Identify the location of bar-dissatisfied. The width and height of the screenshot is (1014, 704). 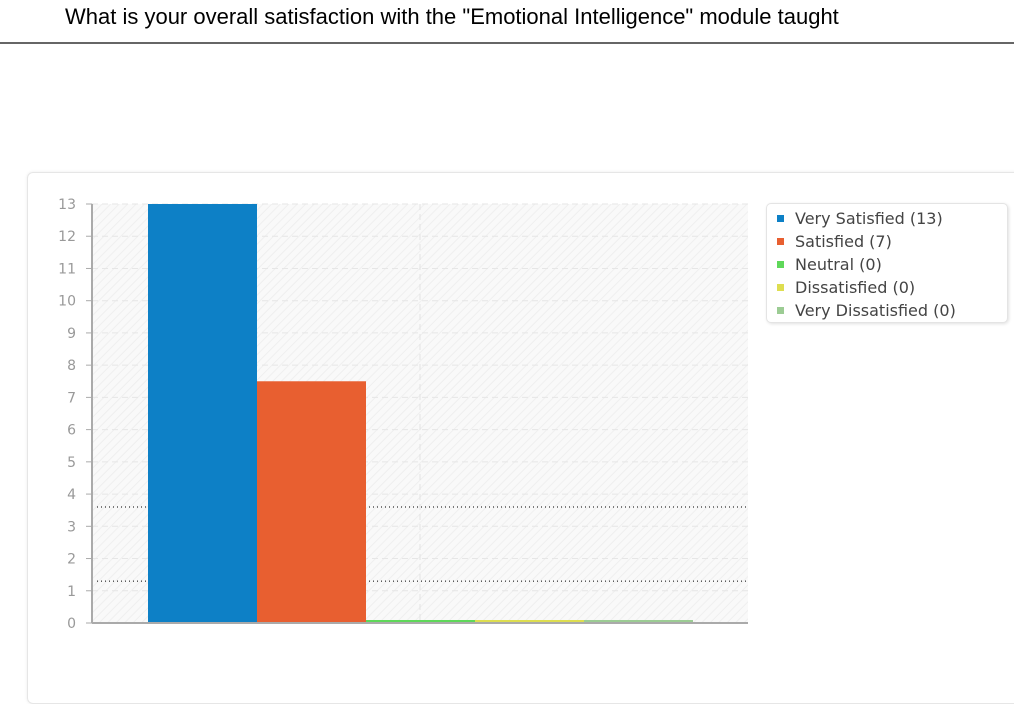
(529, 621).